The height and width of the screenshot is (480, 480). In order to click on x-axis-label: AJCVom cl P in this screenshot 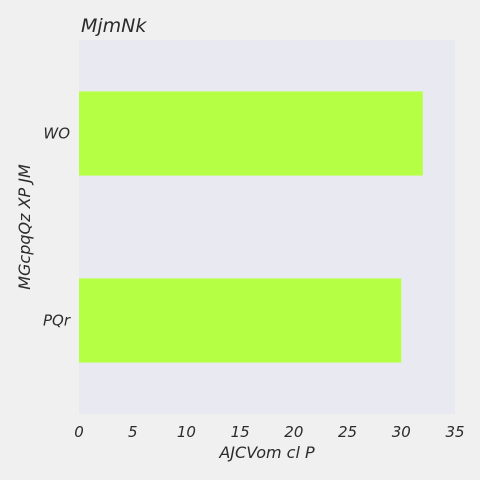, I will do `click(266, 452)`.